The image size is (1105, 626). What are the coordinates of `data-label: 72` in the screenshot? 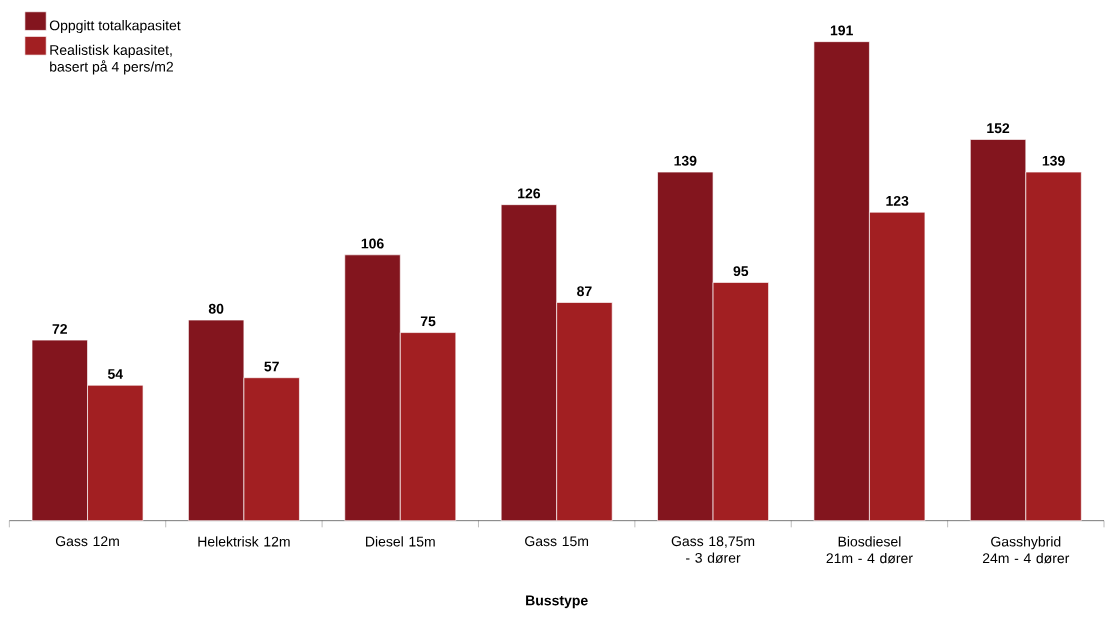 It's located at (59, 329).